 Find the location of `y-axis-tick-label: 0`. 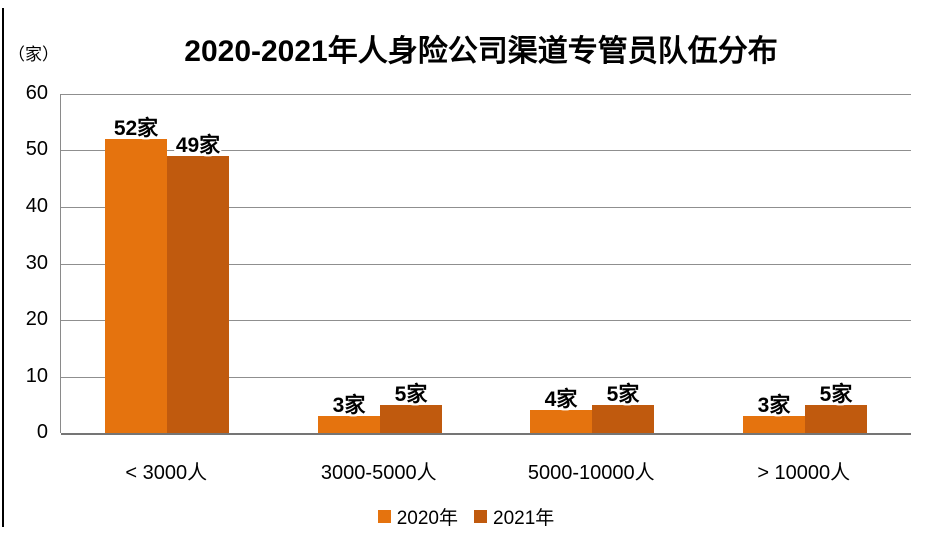

y-axis-tick-label: 0 is located at coordinates (42, 432).